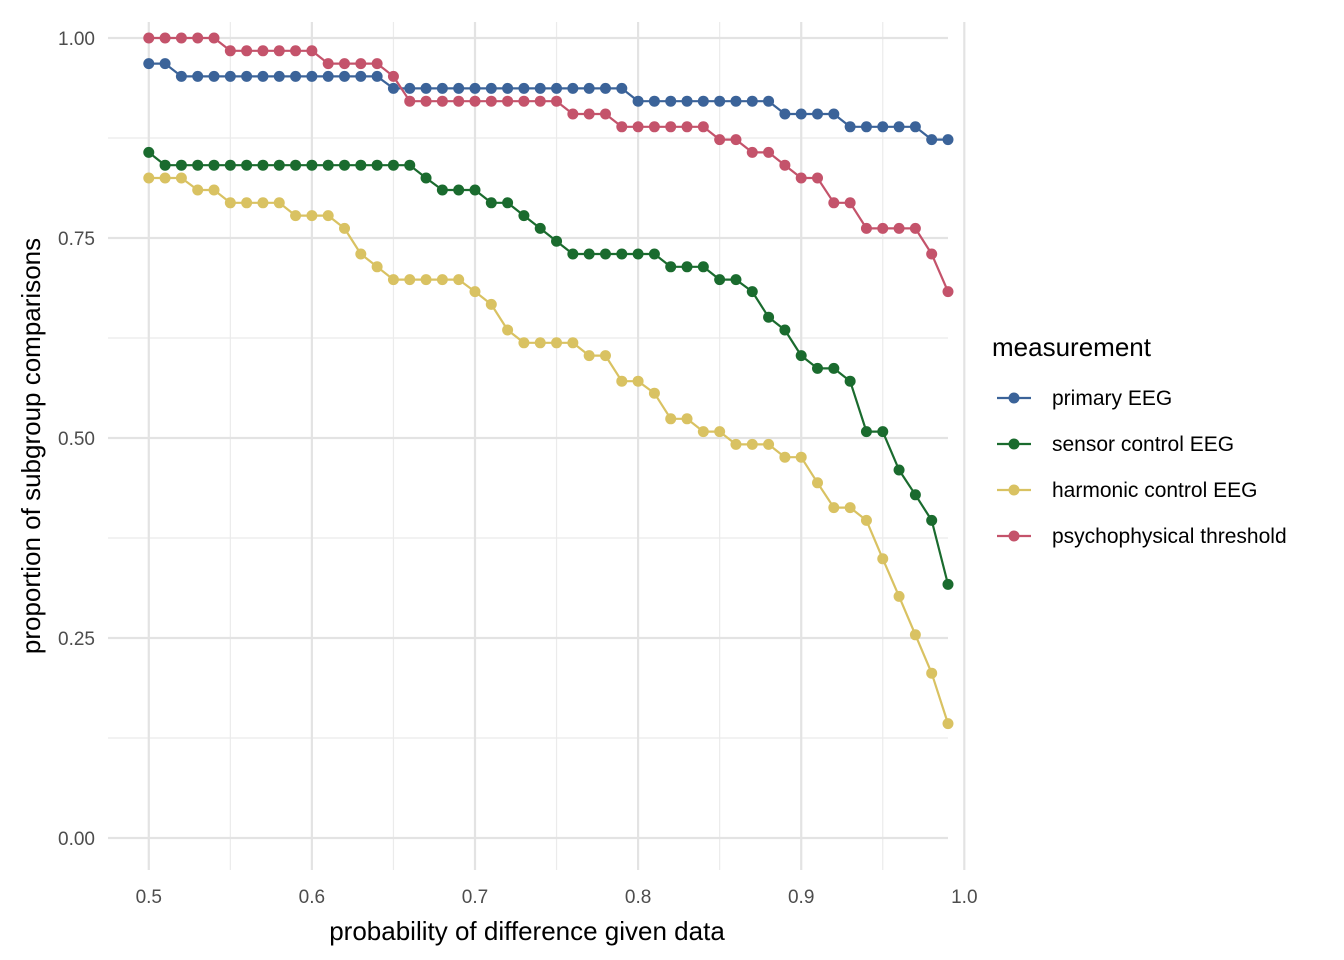  I want to click on legend-label: sensor control EEG, so click(1143, 444).